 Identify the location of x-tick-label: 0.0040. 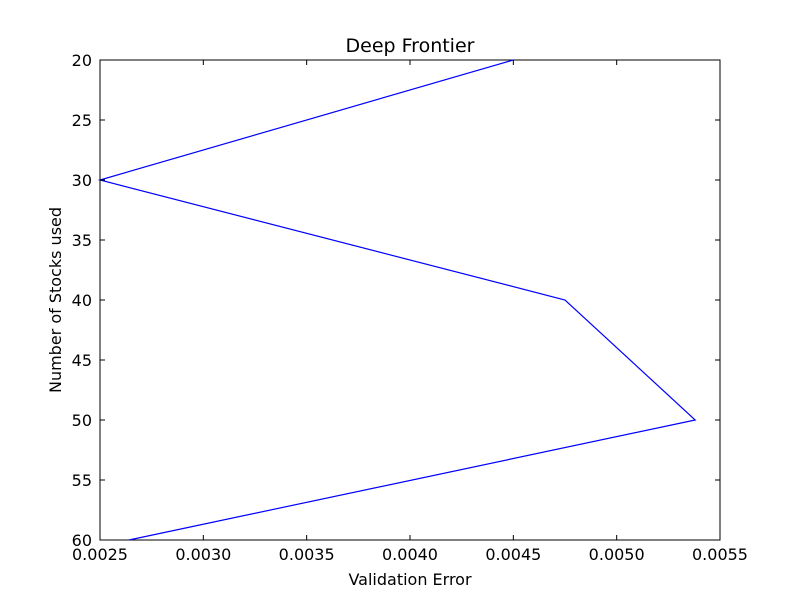
(410, 554).